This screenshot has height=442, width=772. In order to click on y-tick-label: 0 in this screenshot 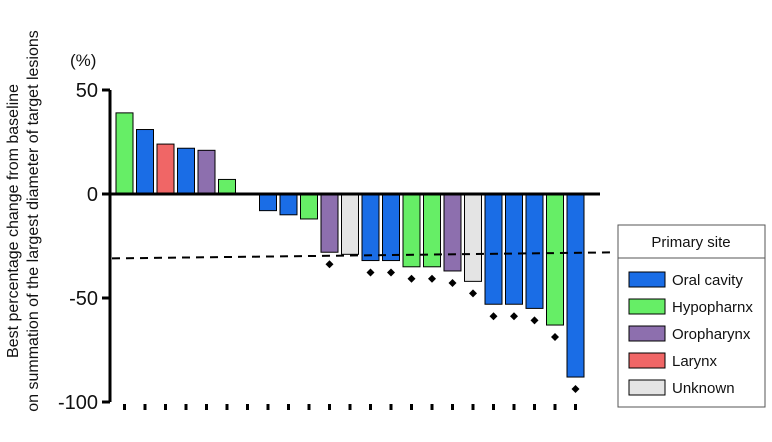, I will do `click(92, 195)`.